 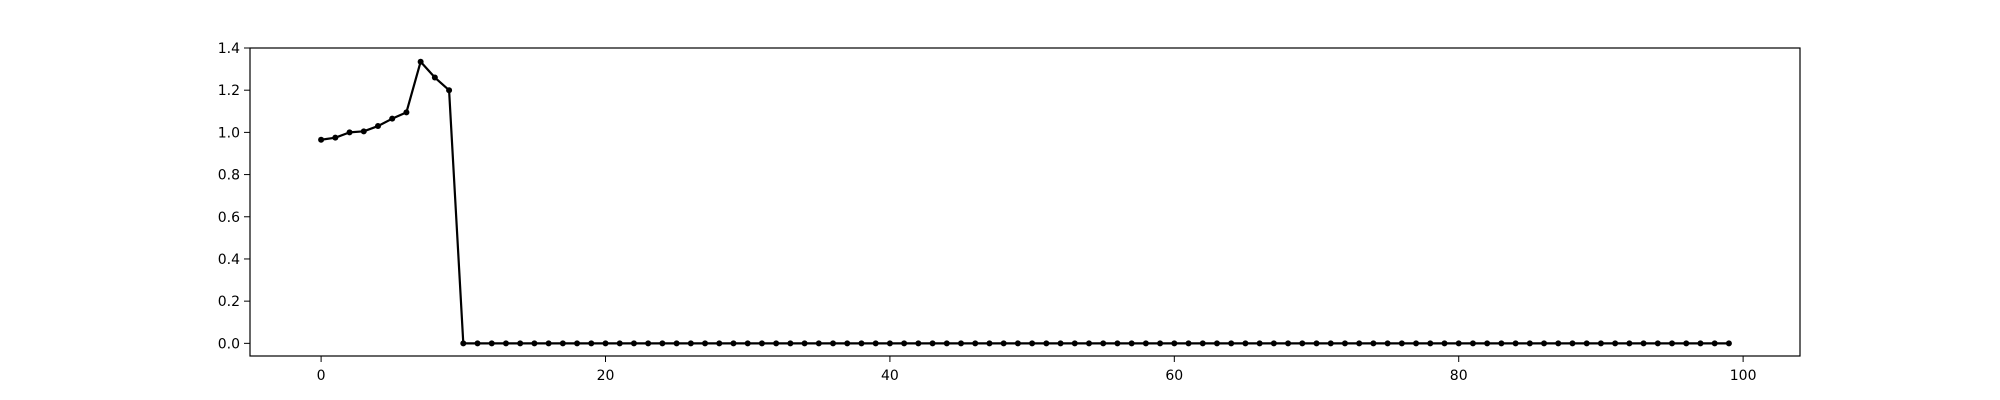 What do you see at coordinates (1174, 376) in the screenshot?
I see `x-tick-label: 60` at bounding box center [1174, 376].